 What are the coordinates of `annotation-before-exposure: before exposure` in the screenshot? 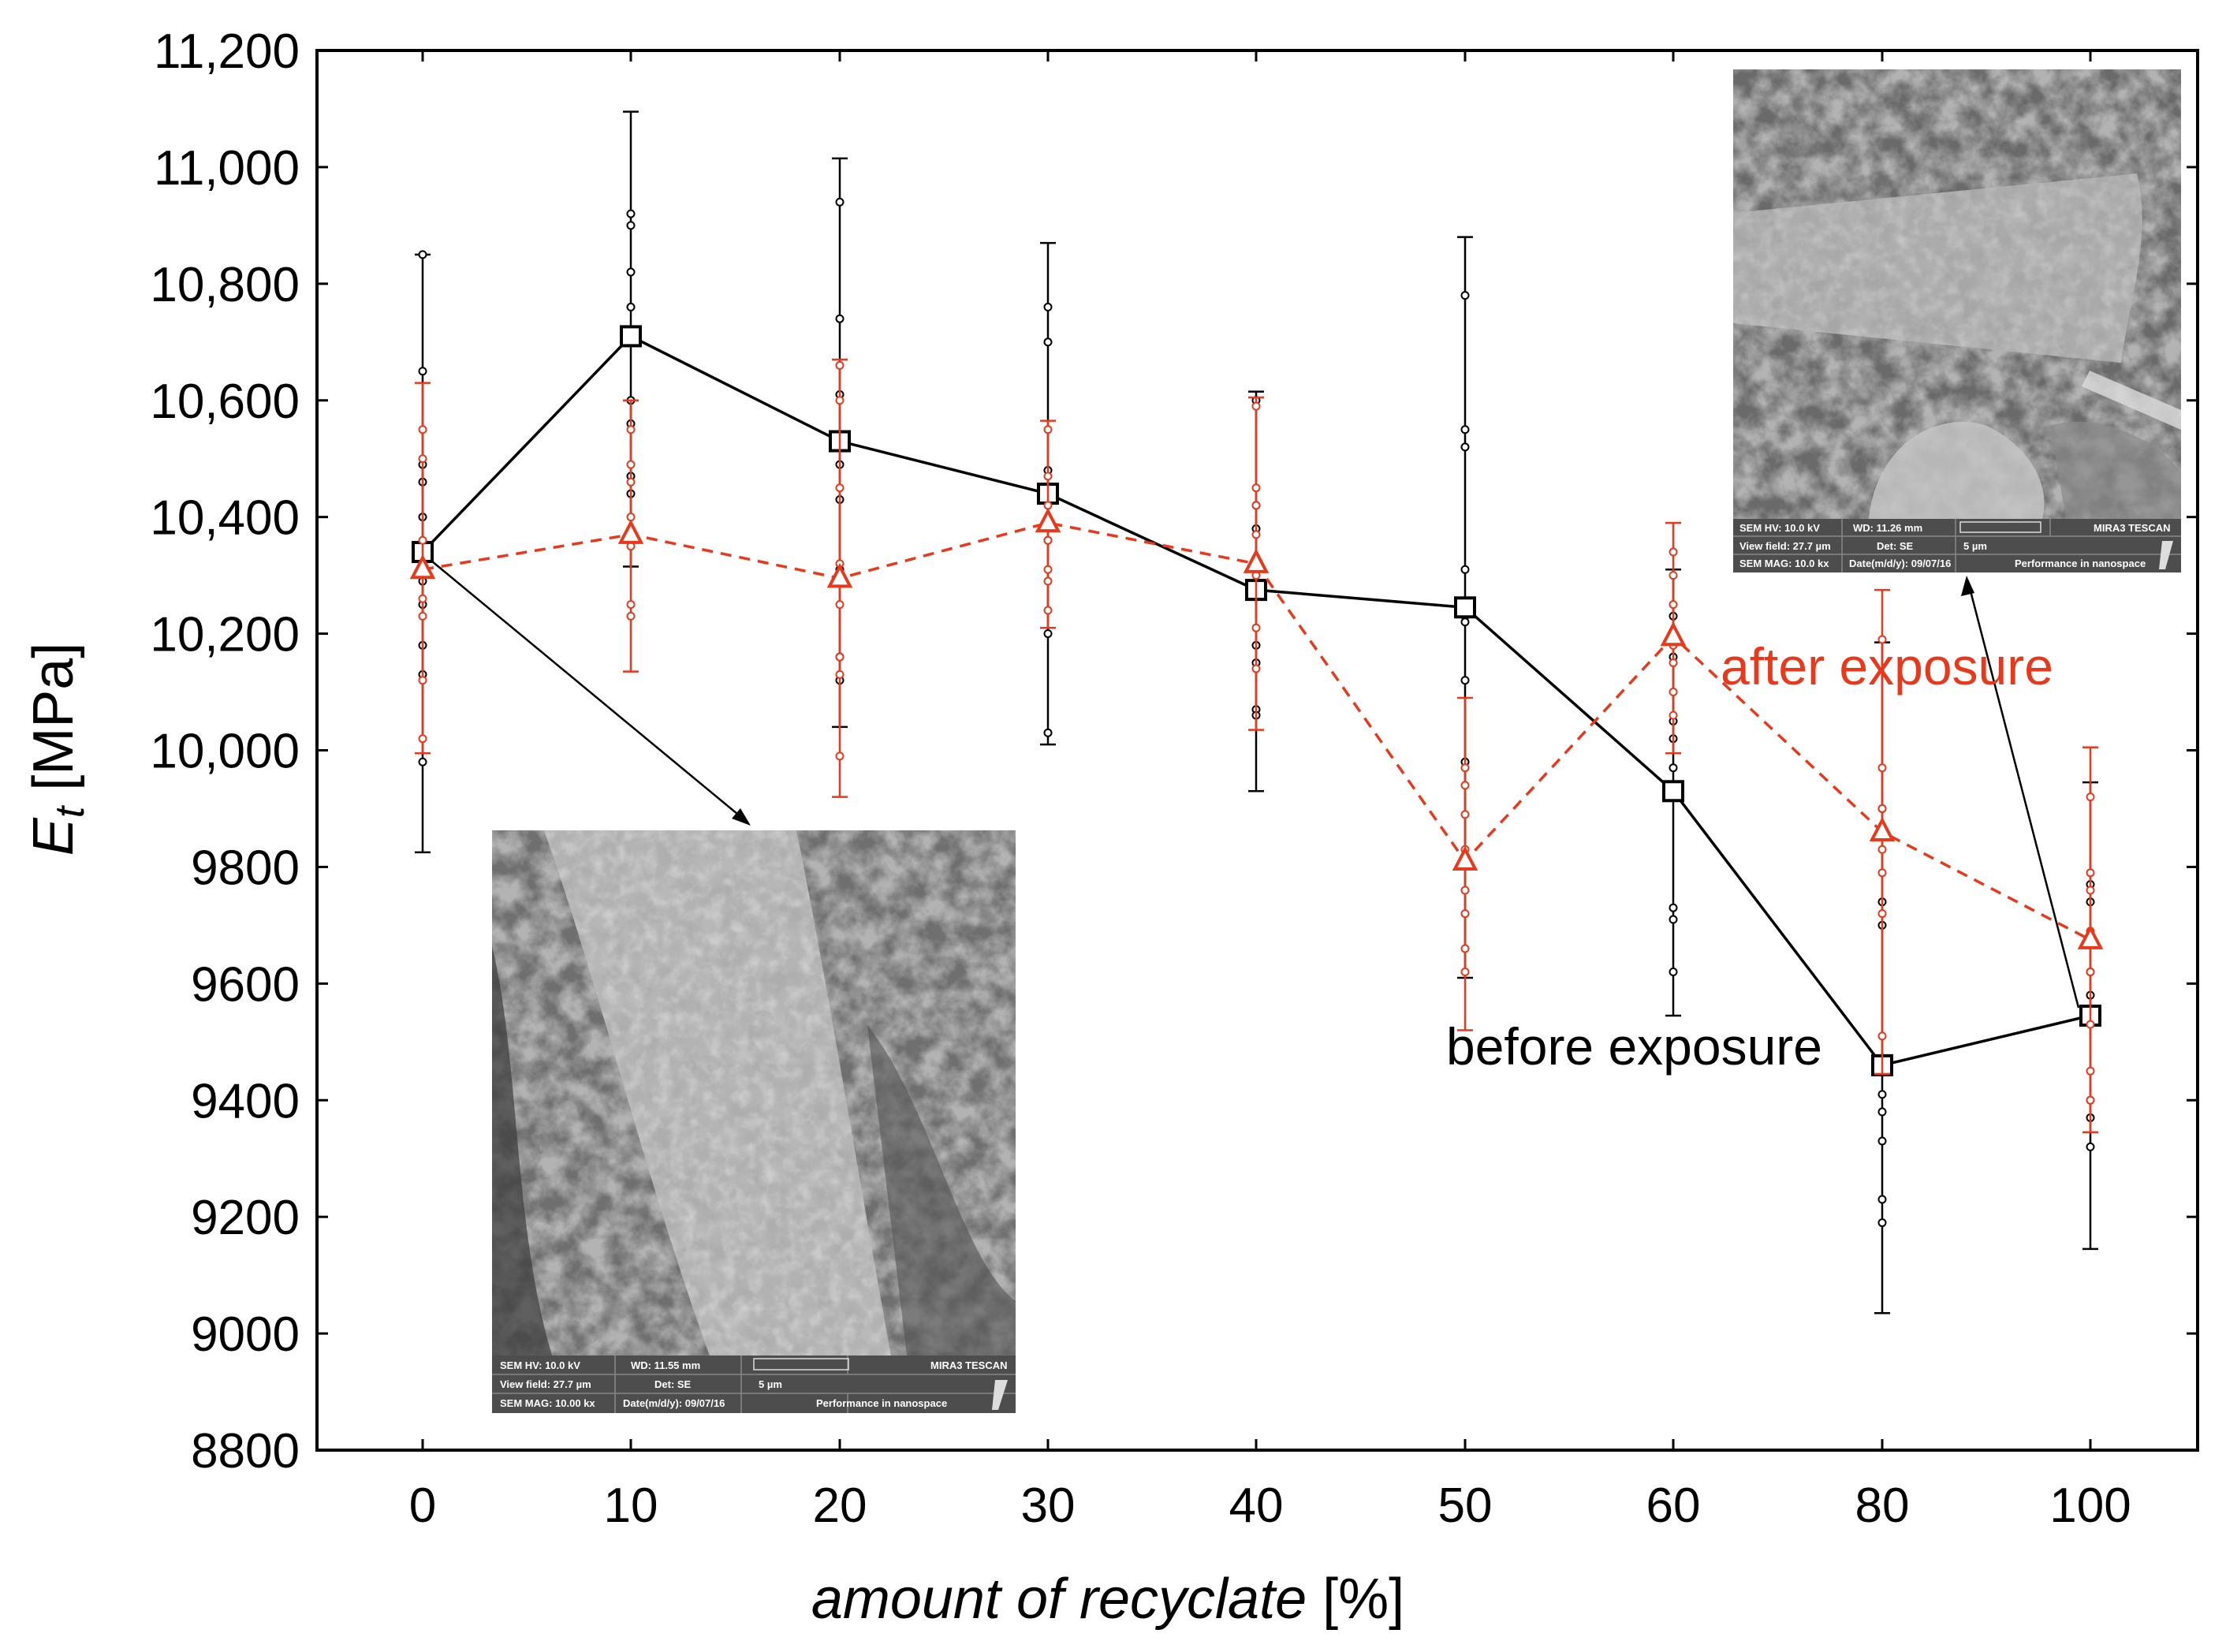 It's located at (1634, 1047).